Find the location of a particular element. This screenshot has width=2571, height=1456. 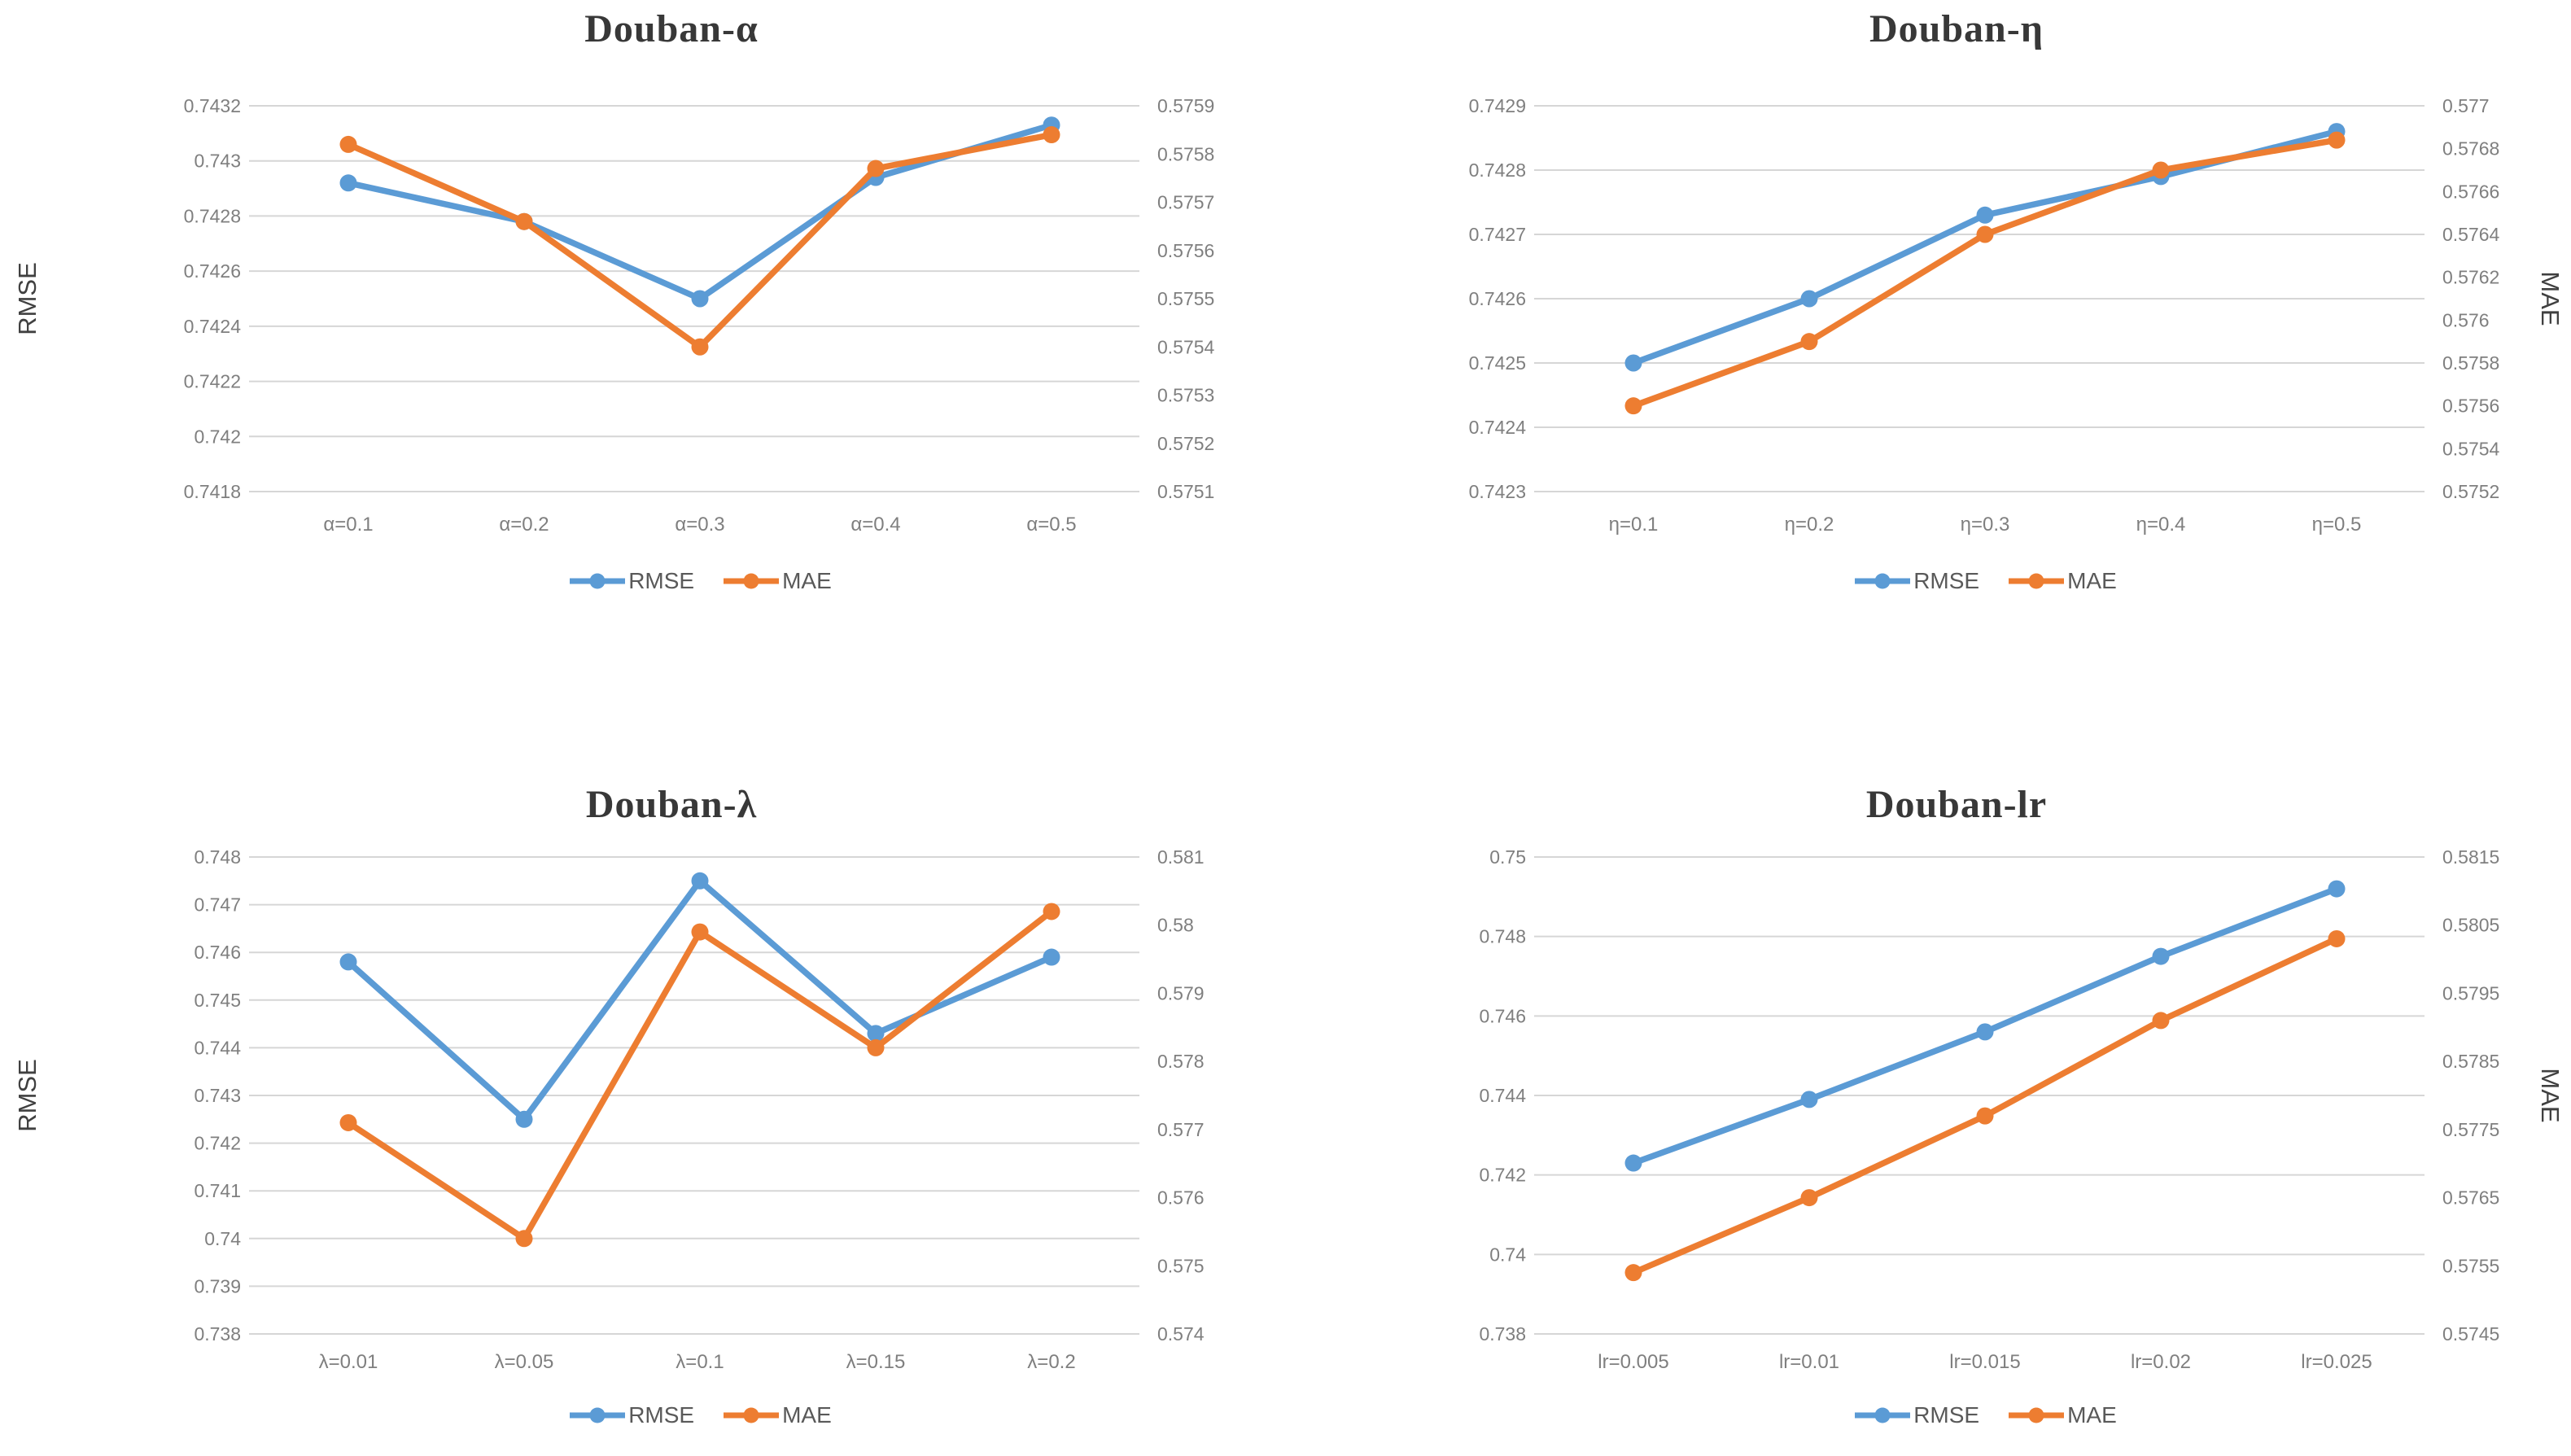

right-axis-tick-label: 0.5805 is located at coordinates (2470, 925).